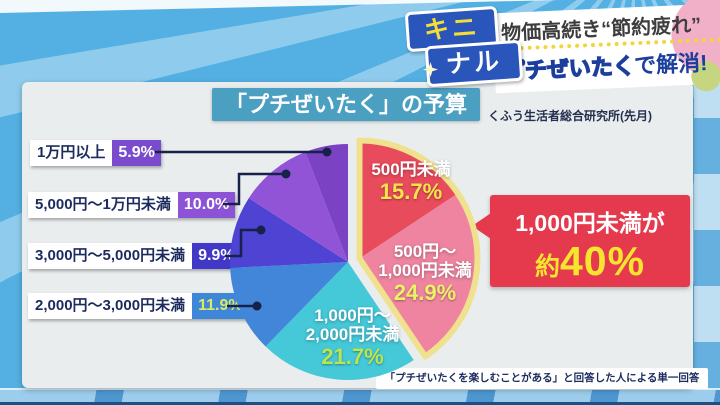 This screenshot has width=720, height=405. What do you see at coordinates (411, 169) in the screenshot?
I see `pie-label-text: 500円未満` at bounding box center [411, 169].